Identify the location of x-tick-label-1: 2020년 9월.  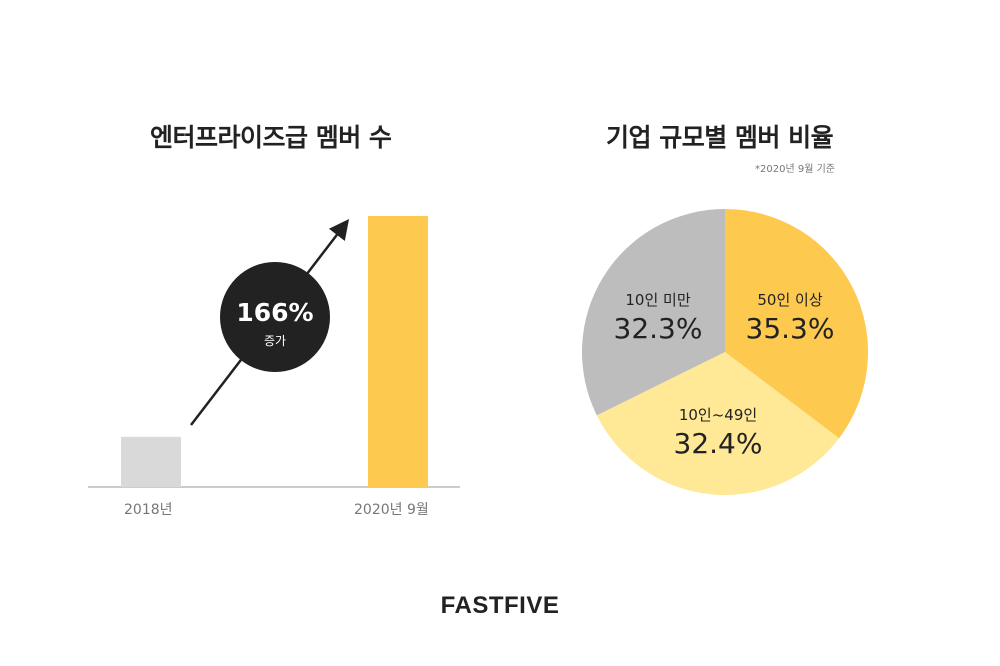
(391, 510).